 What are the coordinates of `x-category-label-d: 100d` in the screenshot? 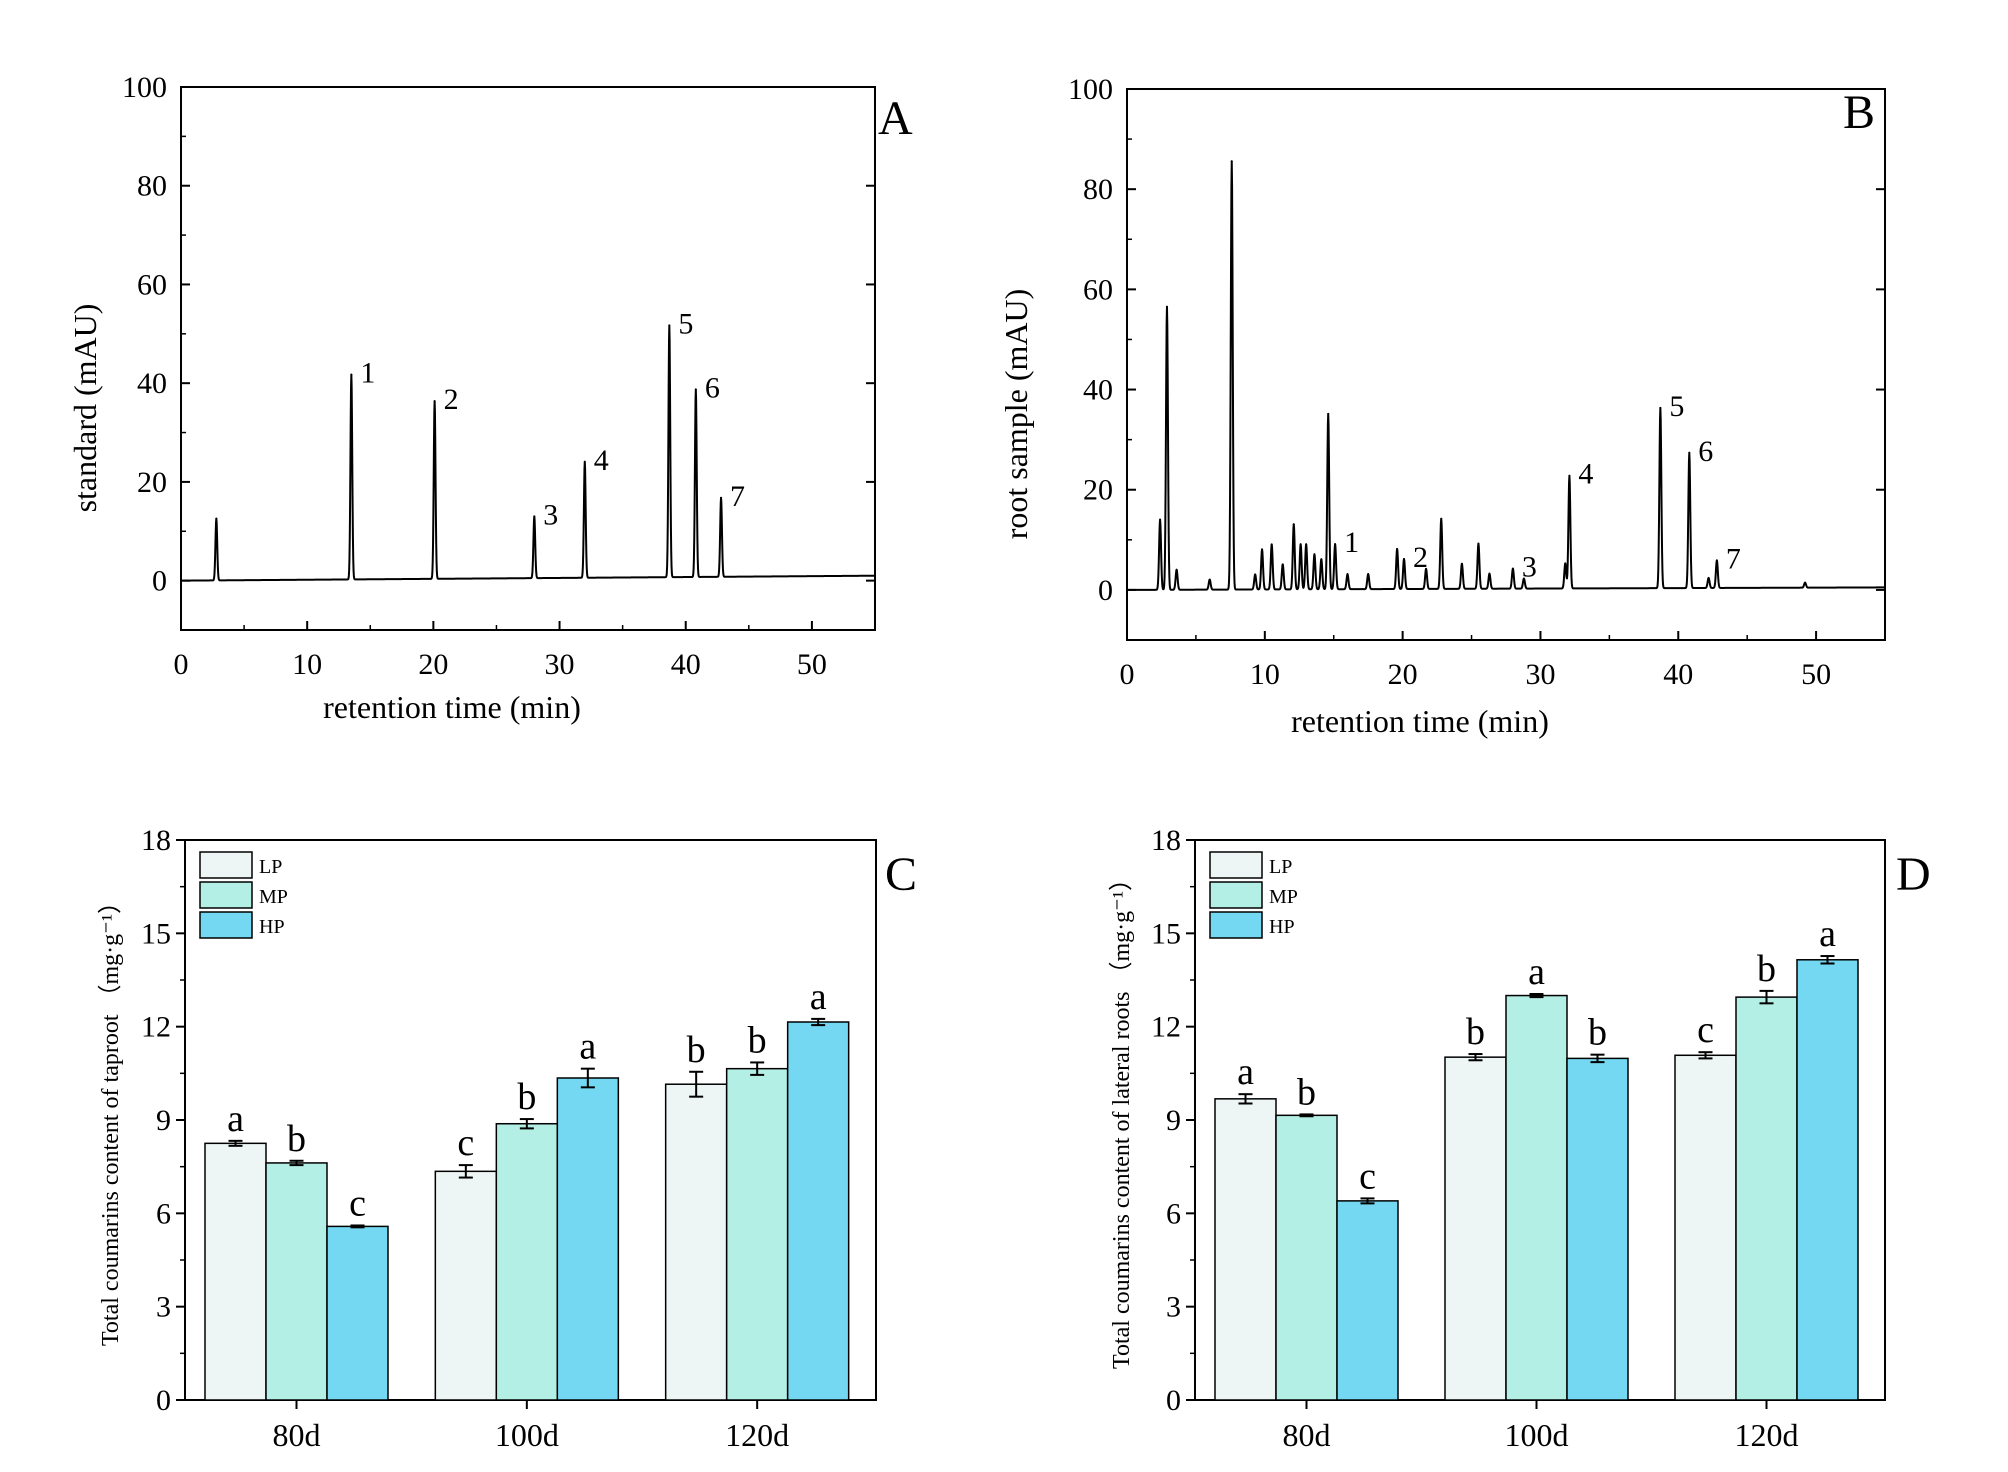 It's located at (1537, 1435).